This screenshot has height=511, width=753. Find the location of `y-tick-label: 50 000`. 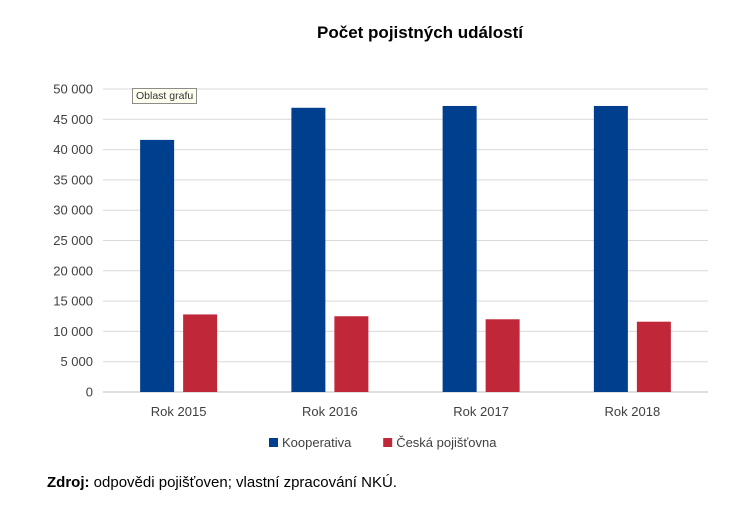

y-tick-label: 50 000 is located at coordinates (73, 89).